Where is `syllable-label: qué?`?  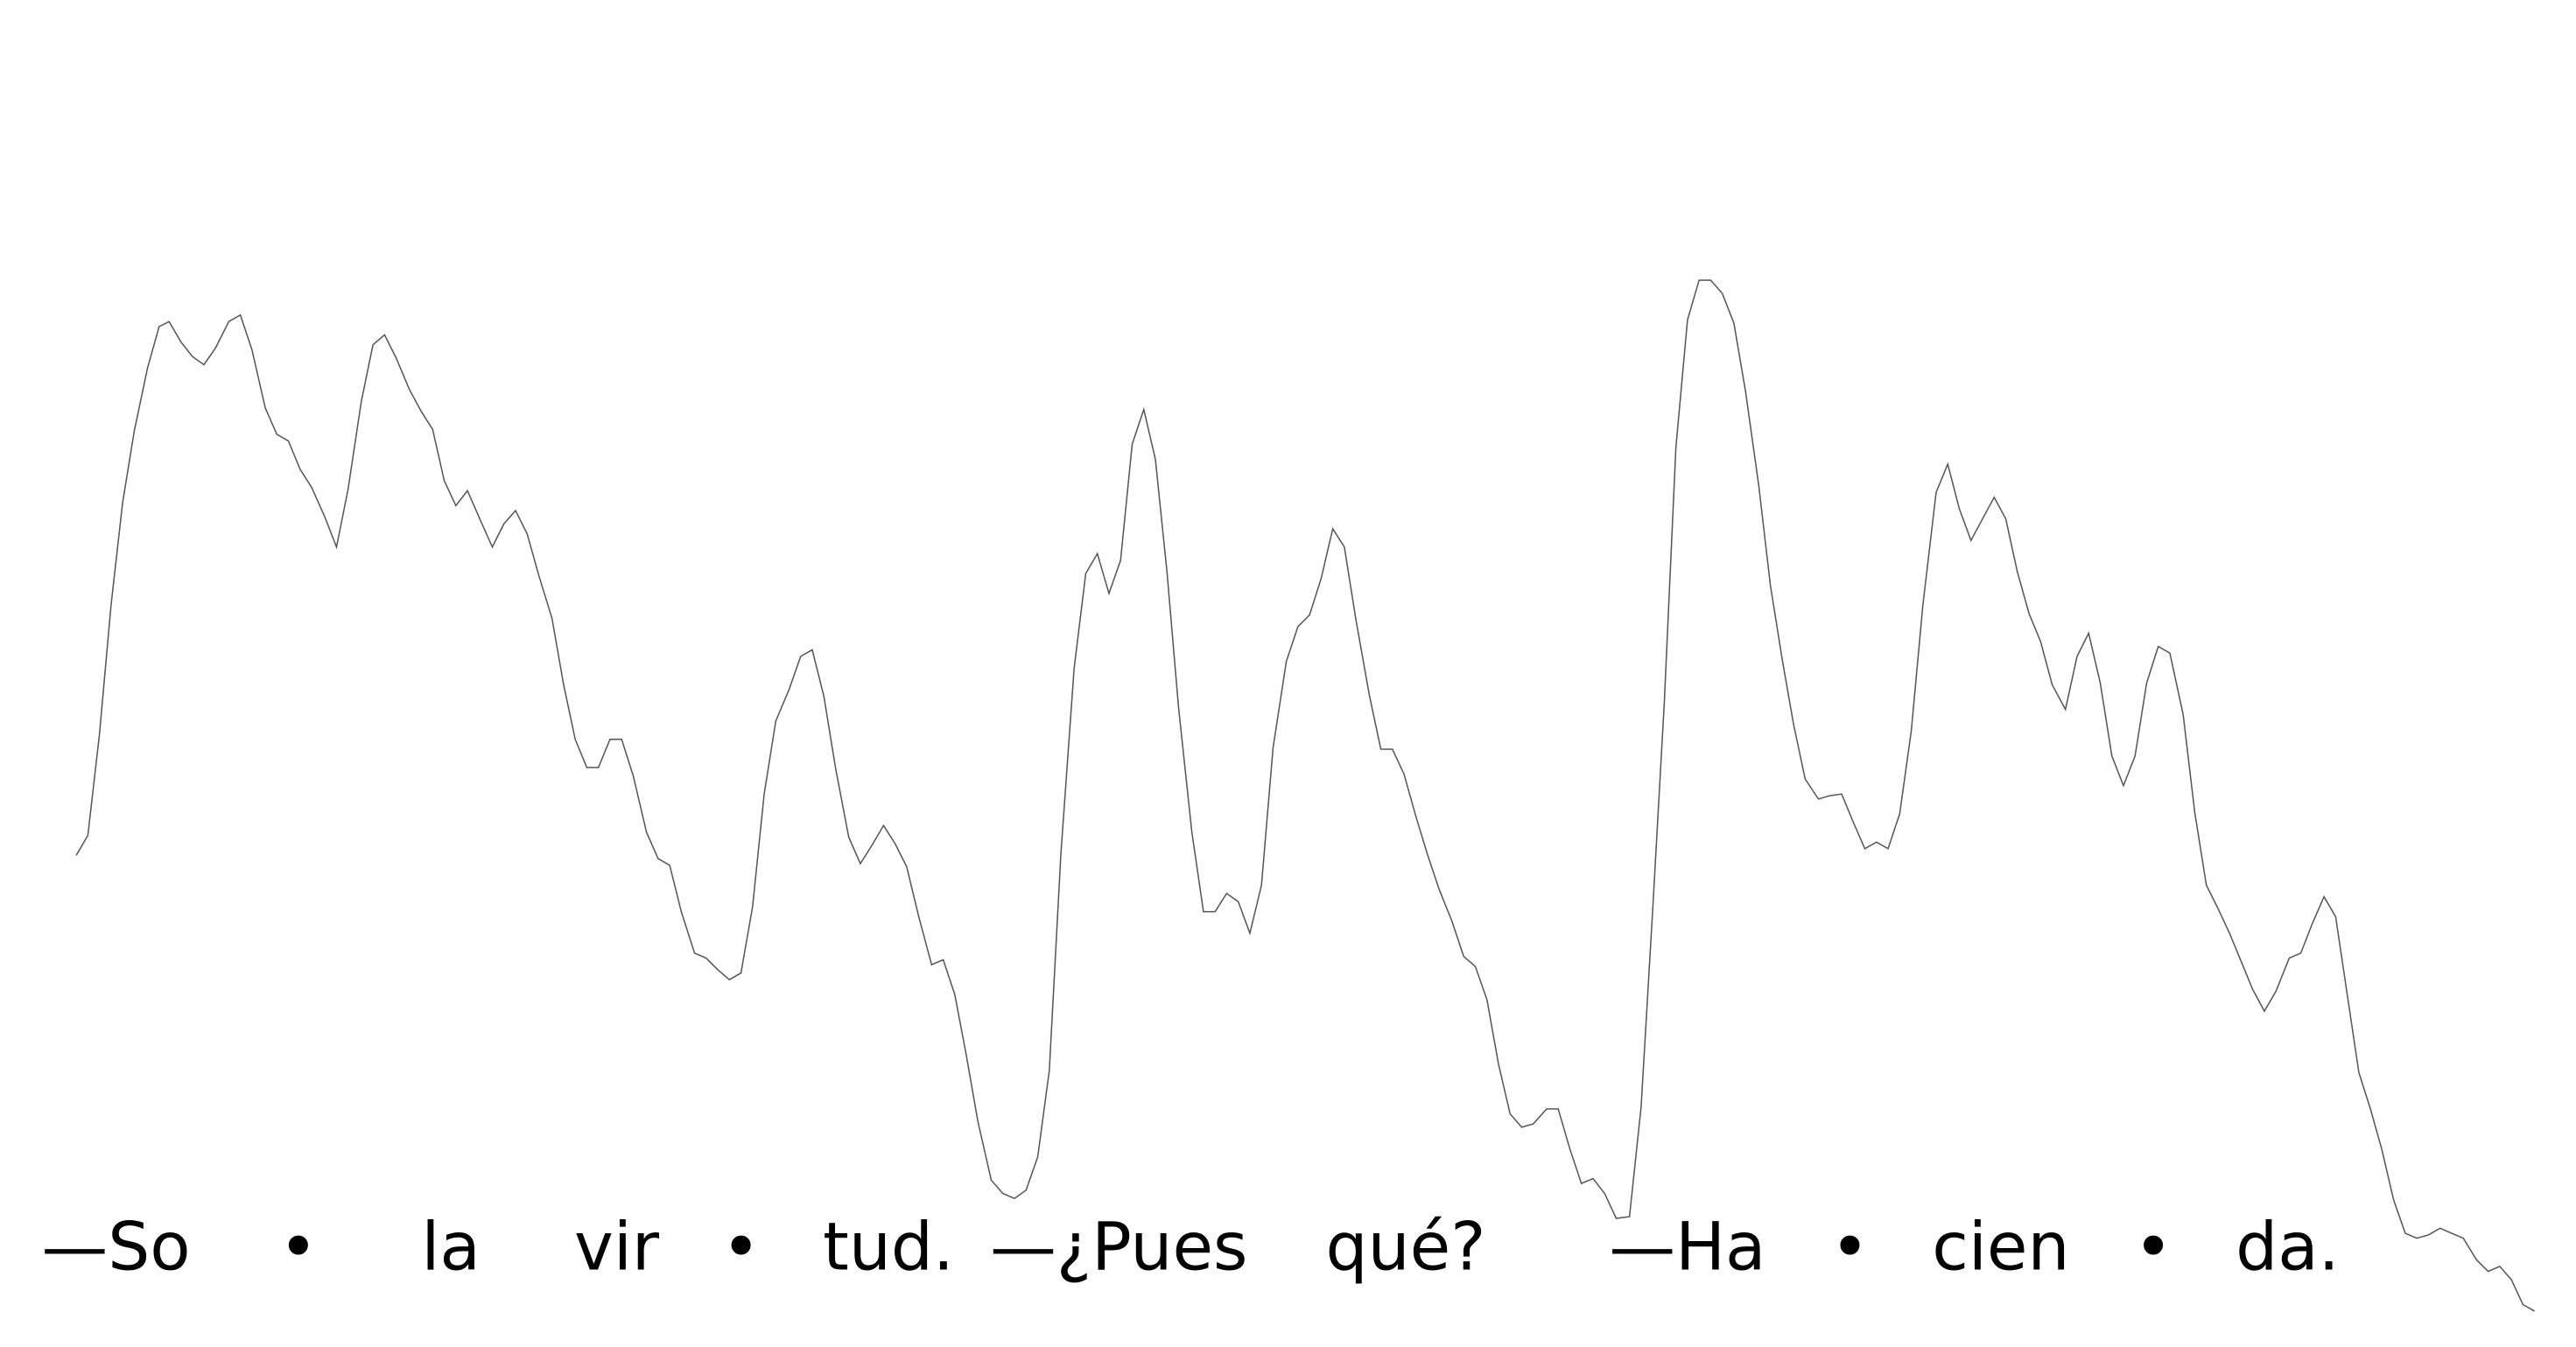
syllable-label: qué? is located at coordinates (1406, 1247).